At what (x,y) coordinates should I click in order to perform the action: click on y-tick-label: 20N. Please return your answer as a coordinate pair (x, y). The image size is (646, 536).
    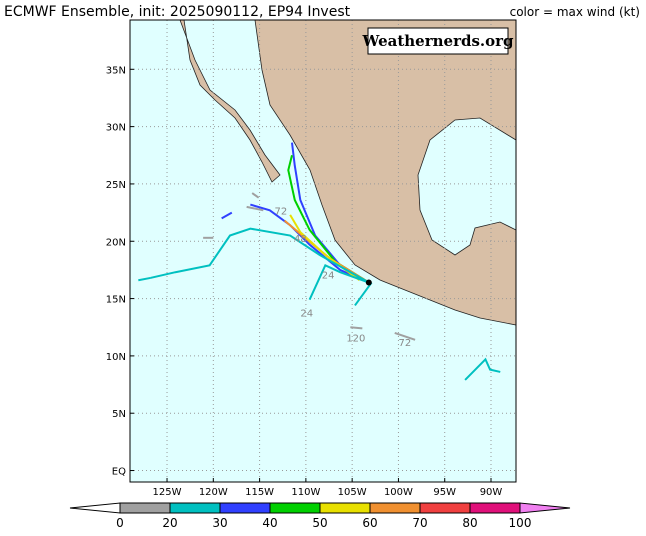
    Looking at the image, I should click on (116, 242).